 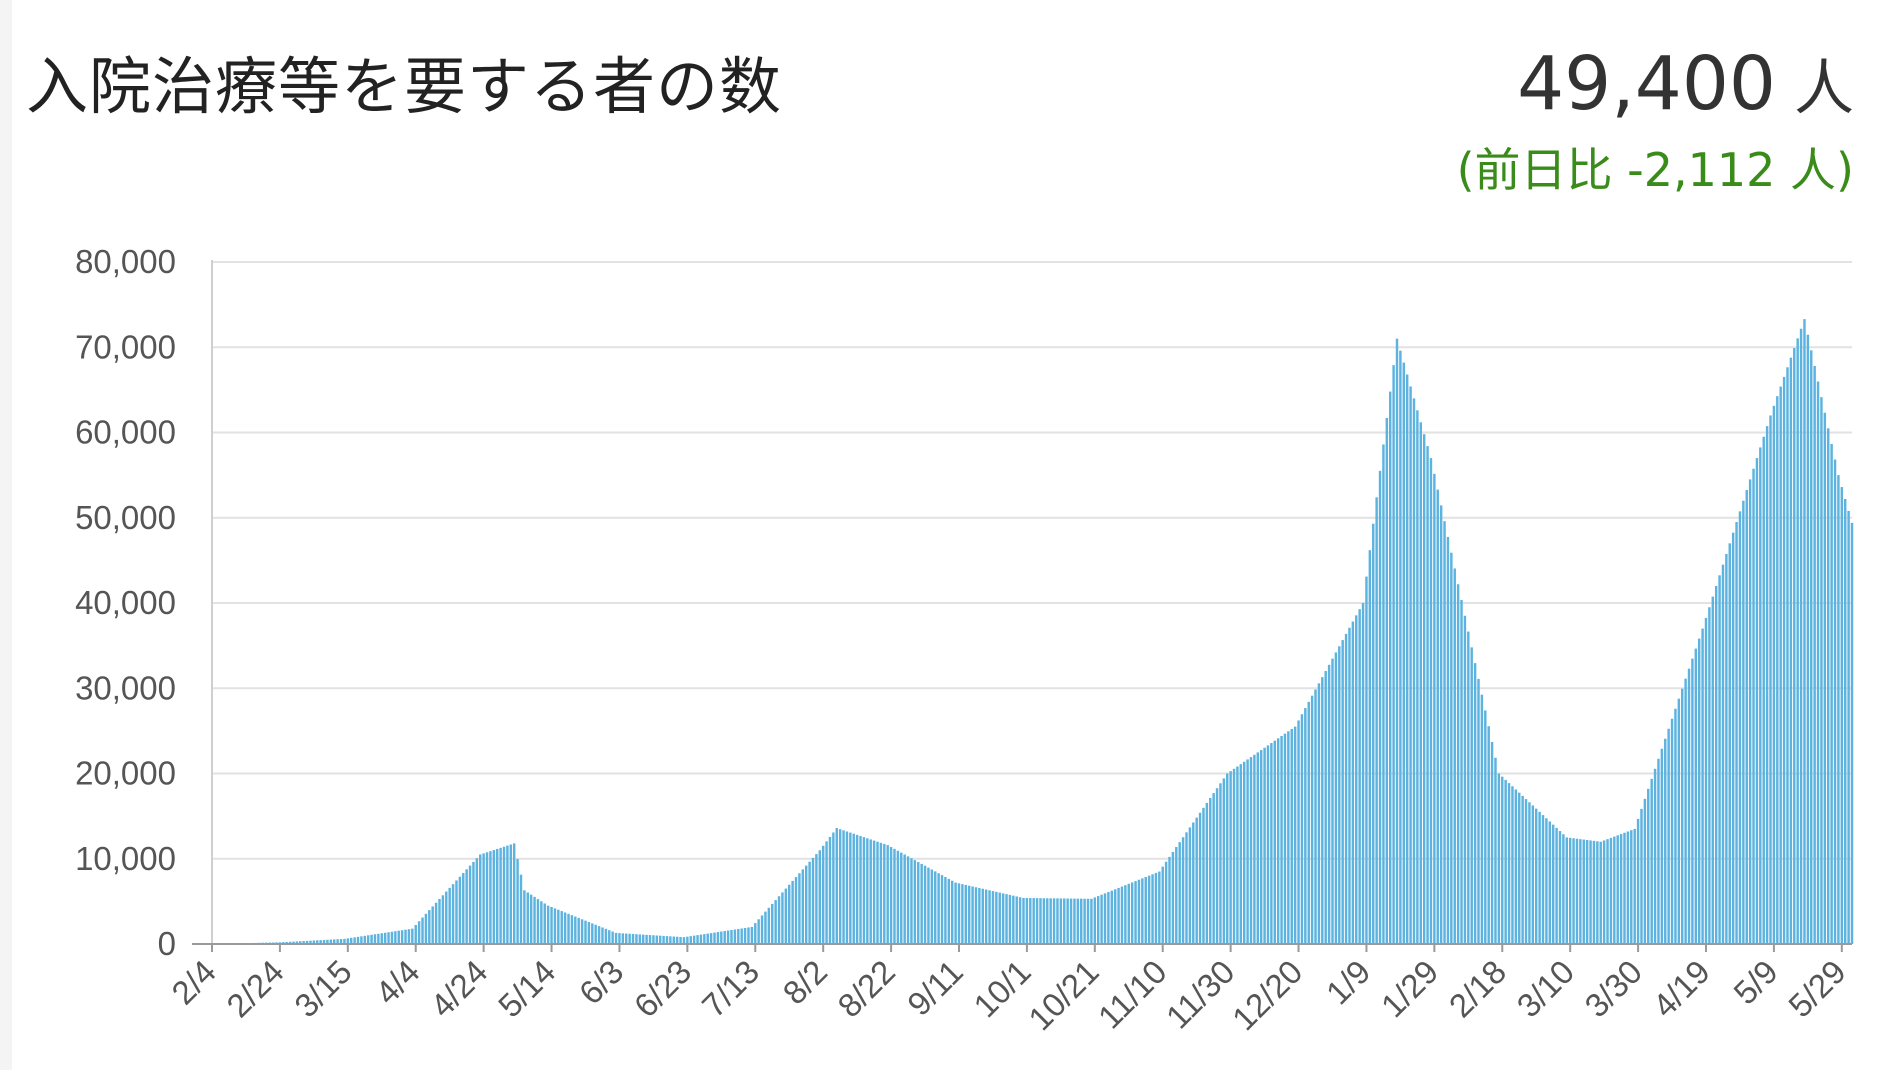 What do you see at coordinates (459, 989) in the screenshot?
I see `x-tick-label: 4/24` at bounding box center [459, 989].